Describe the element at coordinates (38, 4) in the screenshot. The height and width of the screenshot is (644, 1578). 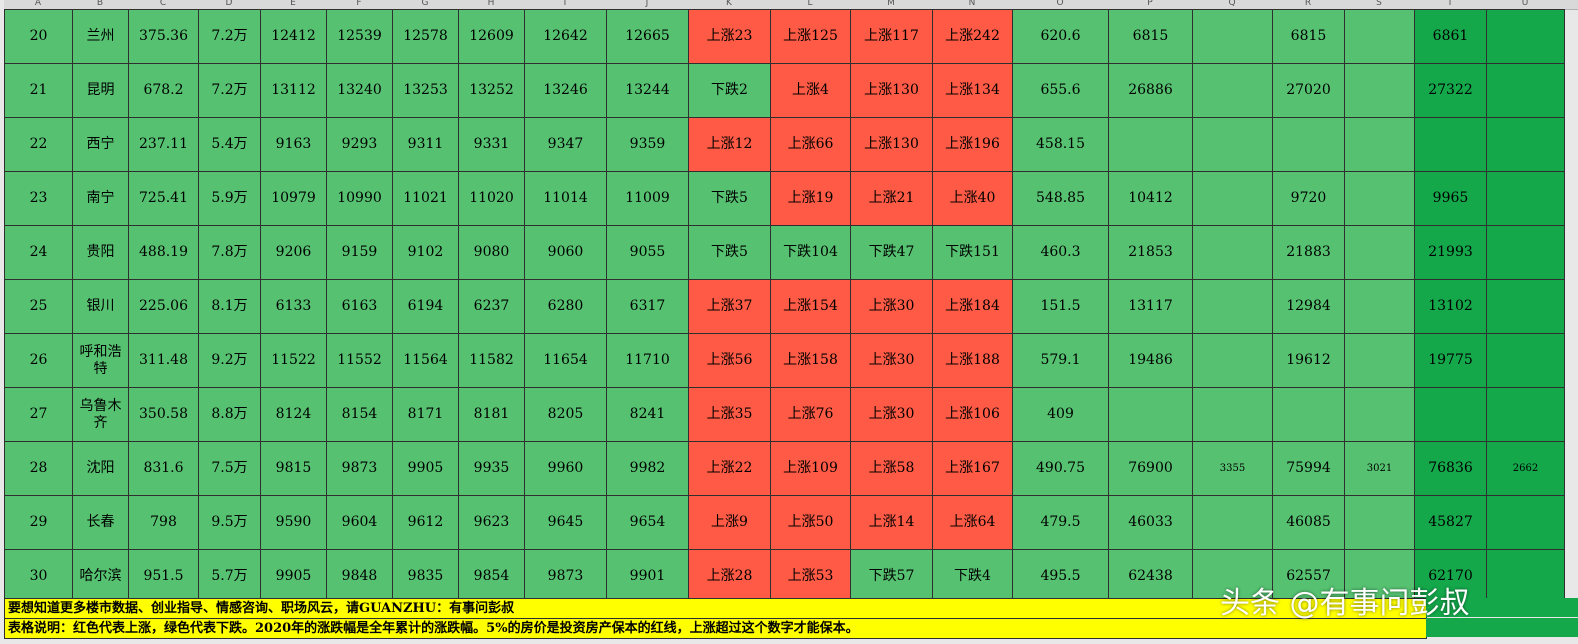
I see `column-letter: A` at that location.